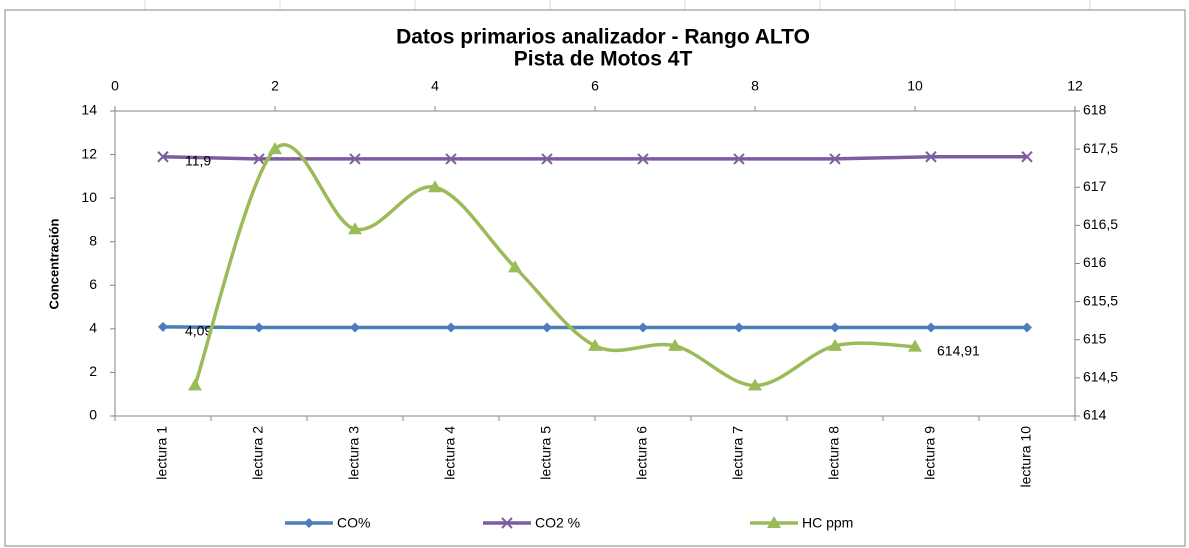  I want to click on legend-label: CO%, so click(353, 523).